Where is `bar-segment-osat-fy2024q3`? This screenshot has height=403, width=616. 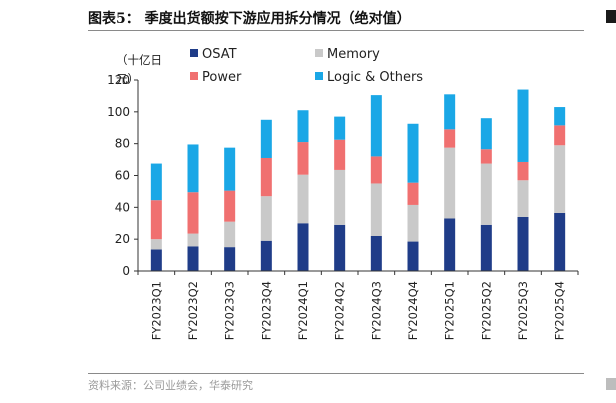 bar-segment-osat-fy2024q3 is located at coordinates (376, 253).